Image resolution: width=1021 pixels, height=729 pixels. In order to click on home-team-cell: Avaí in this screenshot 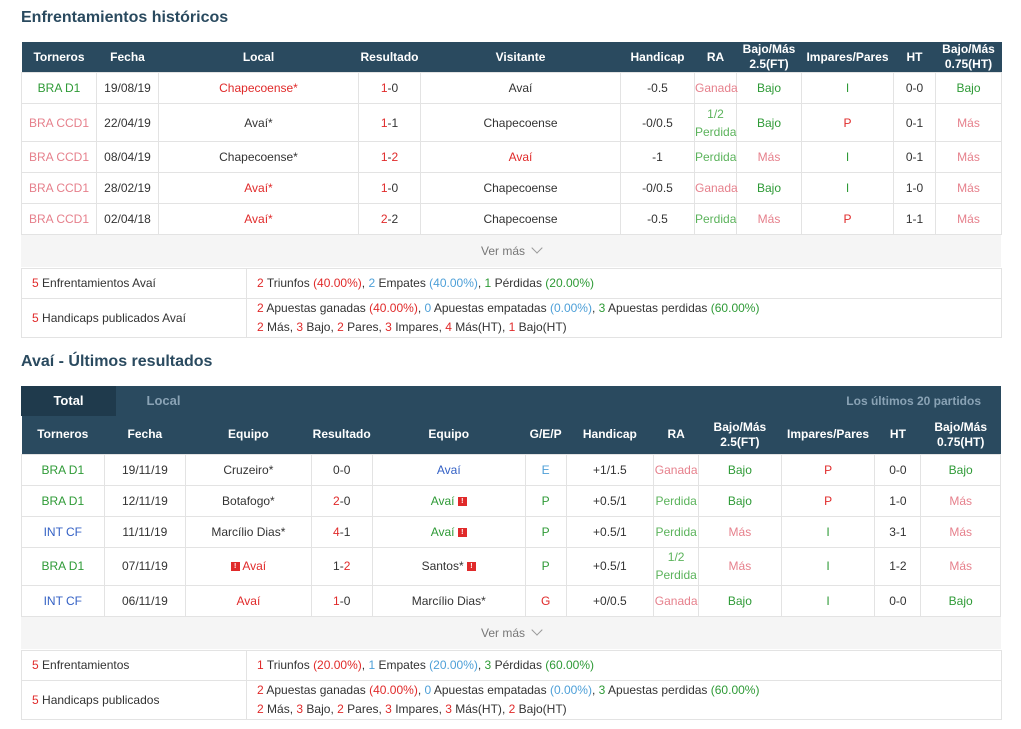, I will do `click(248, 600)`.